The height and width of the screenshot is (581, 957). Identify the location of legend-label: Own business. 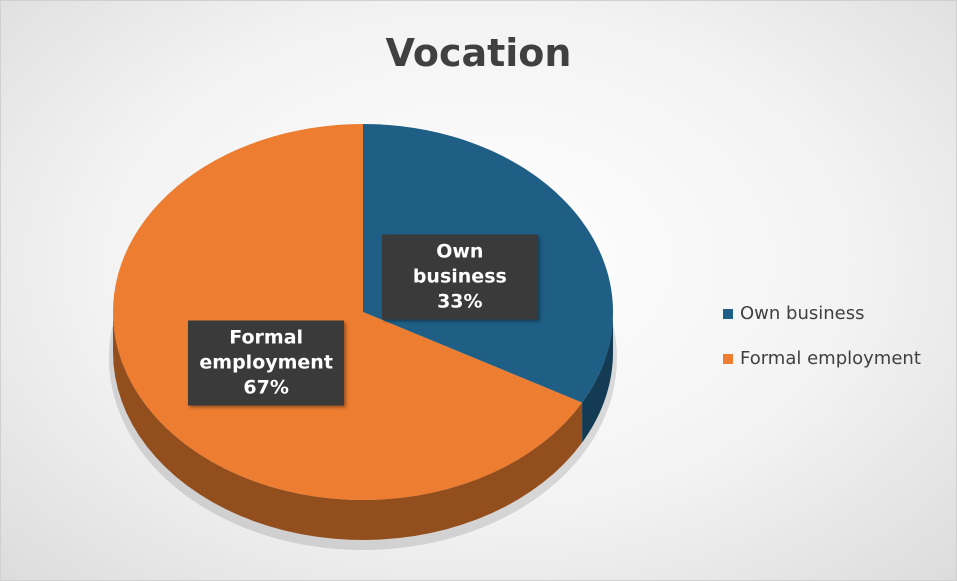
(802, 313).